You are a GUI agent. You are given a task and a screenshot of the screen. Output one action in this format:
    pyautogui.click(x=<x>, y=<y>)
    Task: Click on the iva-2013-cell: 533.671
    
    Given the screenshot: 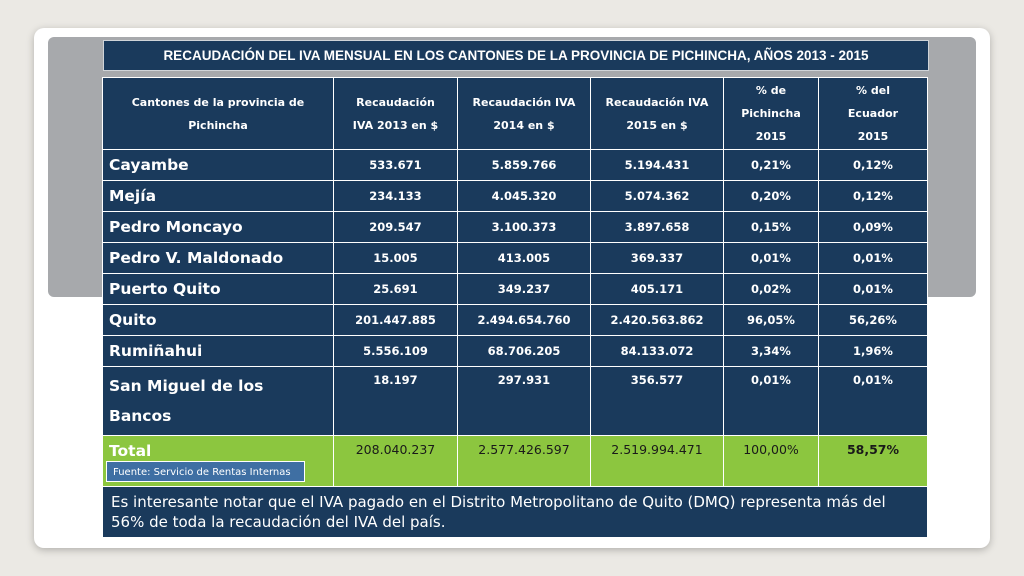 What is the action you would take?
    pyautogui.click(x=395, y=165)
    